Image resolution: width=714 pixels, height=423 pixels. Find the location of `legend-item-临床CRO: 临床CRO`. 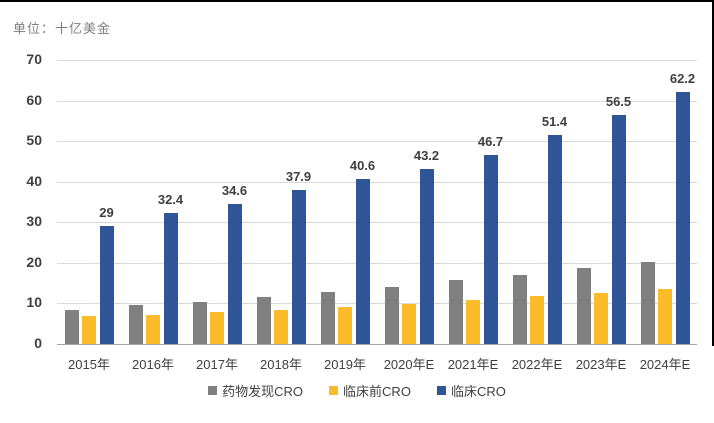

legend-item-临床CRO: 临床CRO is located at coordinates (471, 390).